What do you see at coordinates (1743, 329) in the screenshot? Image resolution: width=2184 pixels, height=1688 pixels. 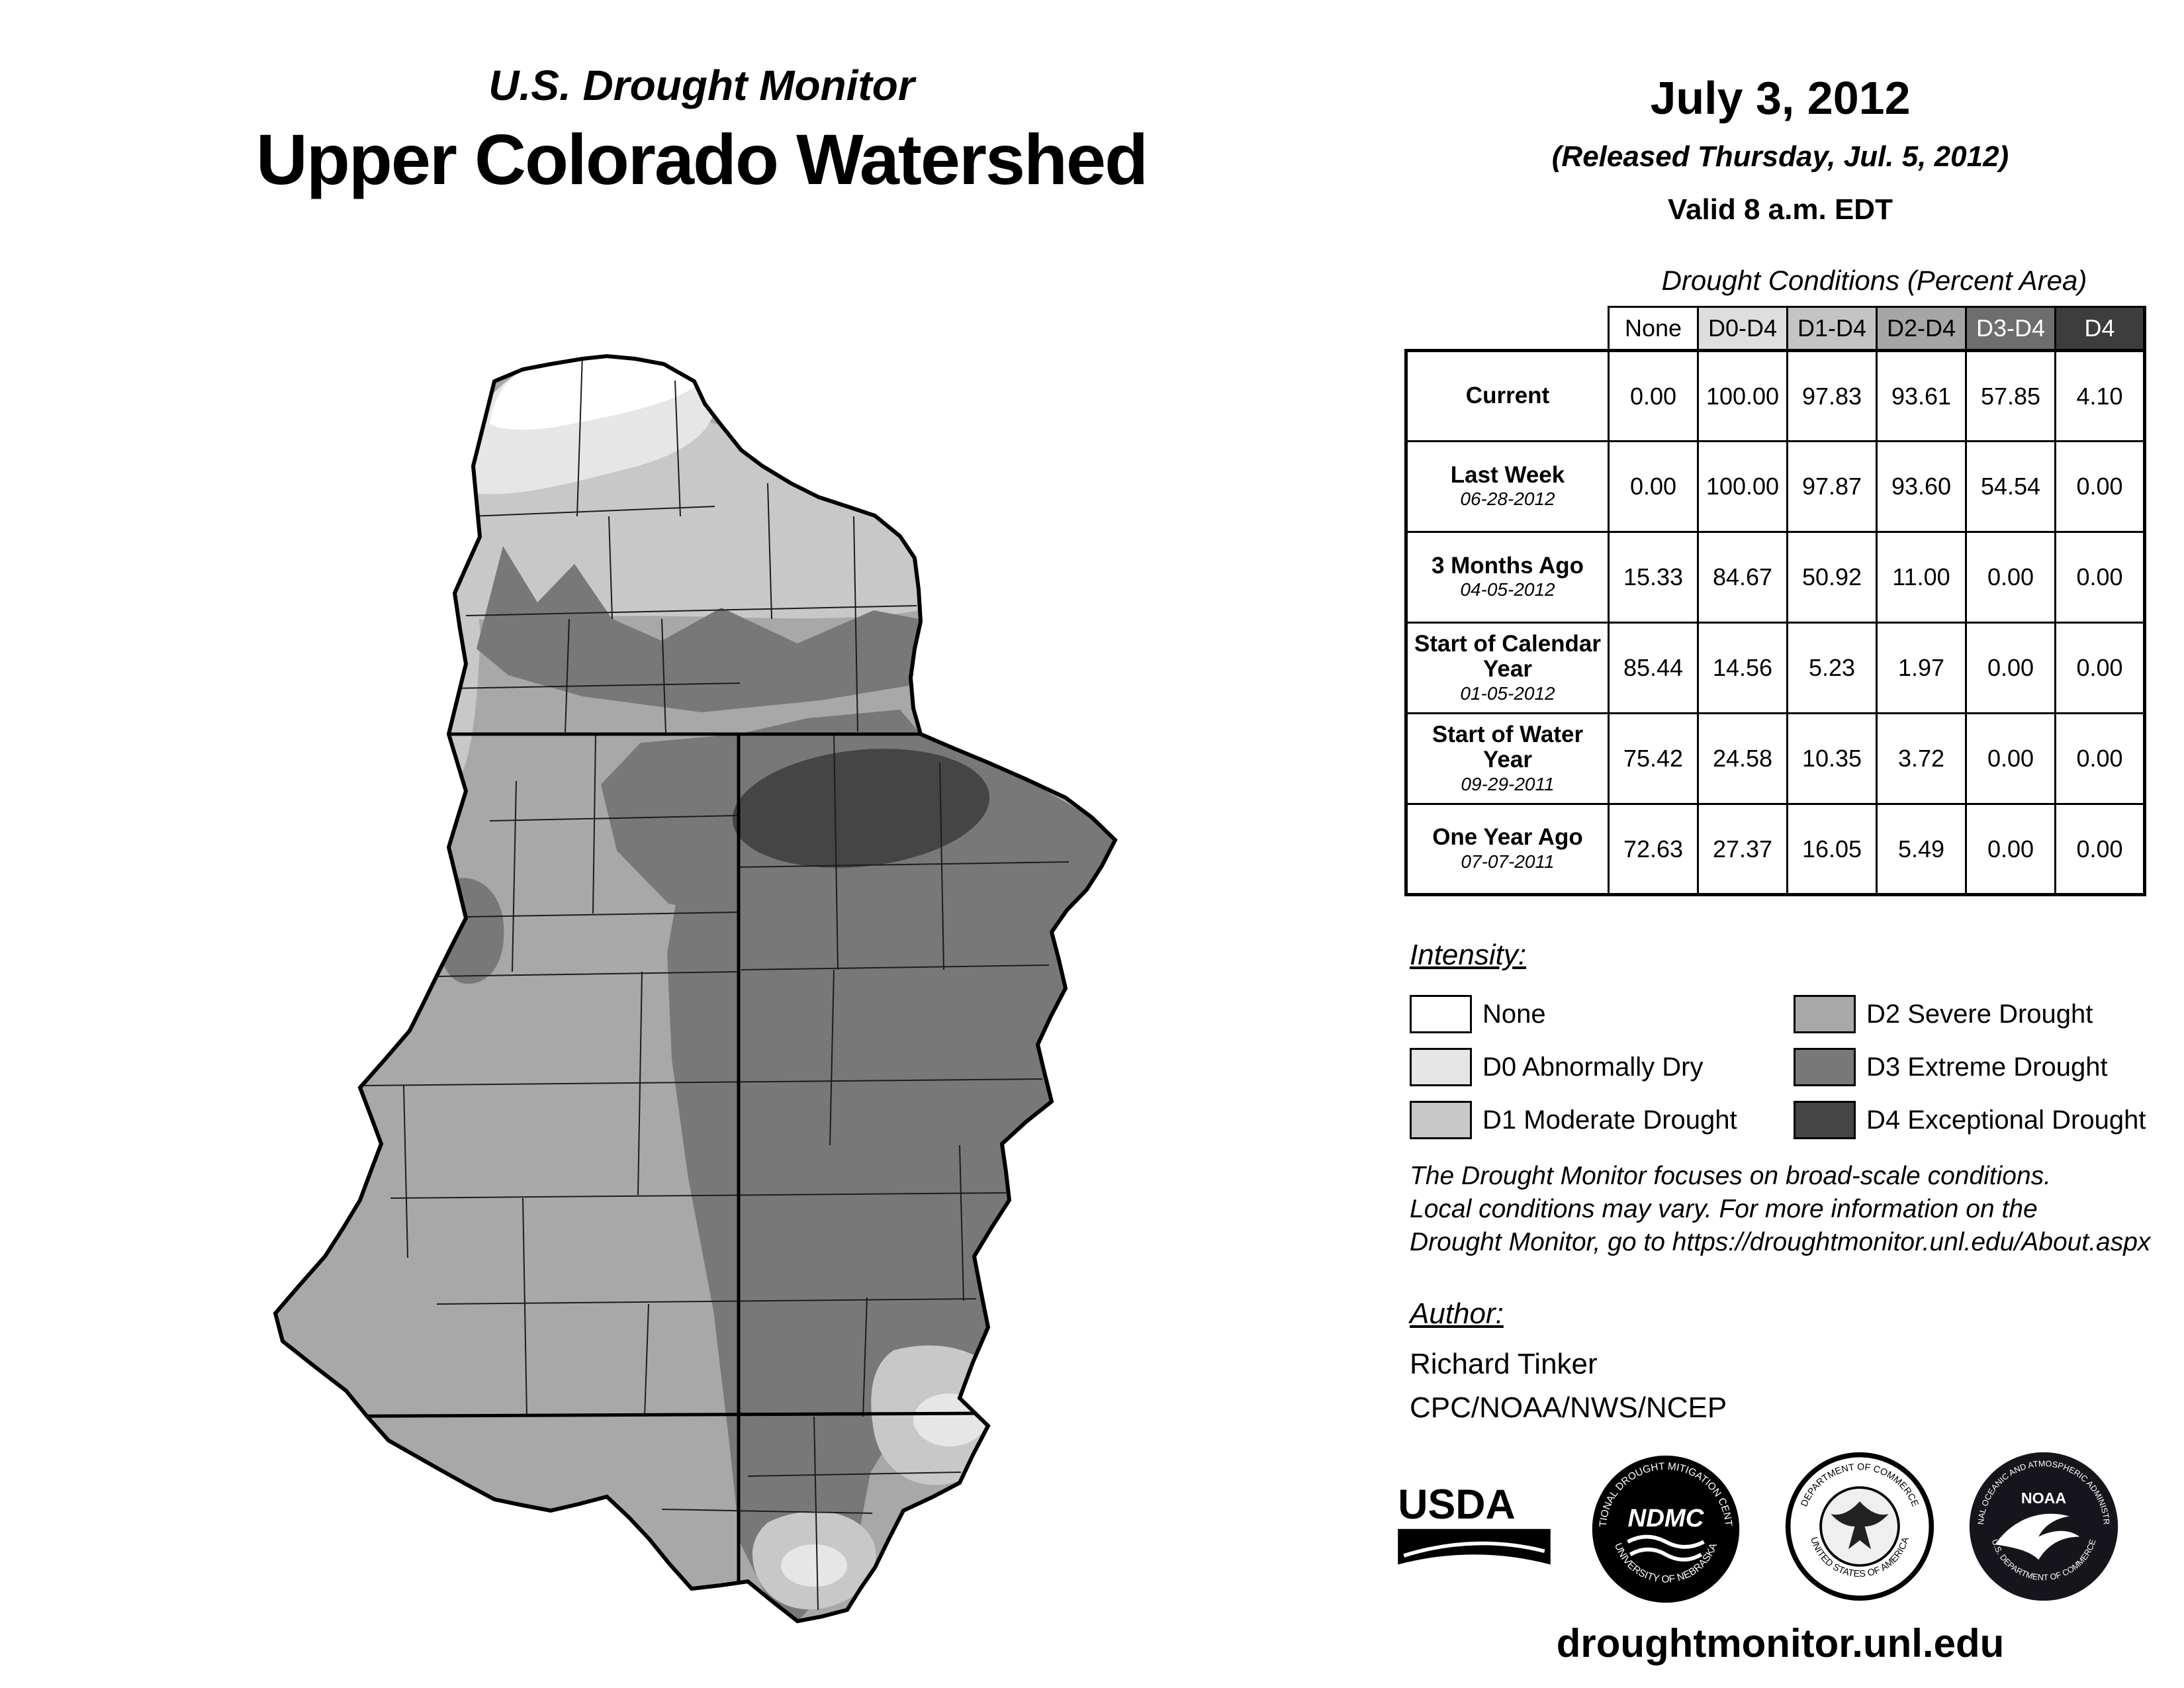 I see `column-header-d0-d4: D0-D4` at bounding box center [1743, 329].